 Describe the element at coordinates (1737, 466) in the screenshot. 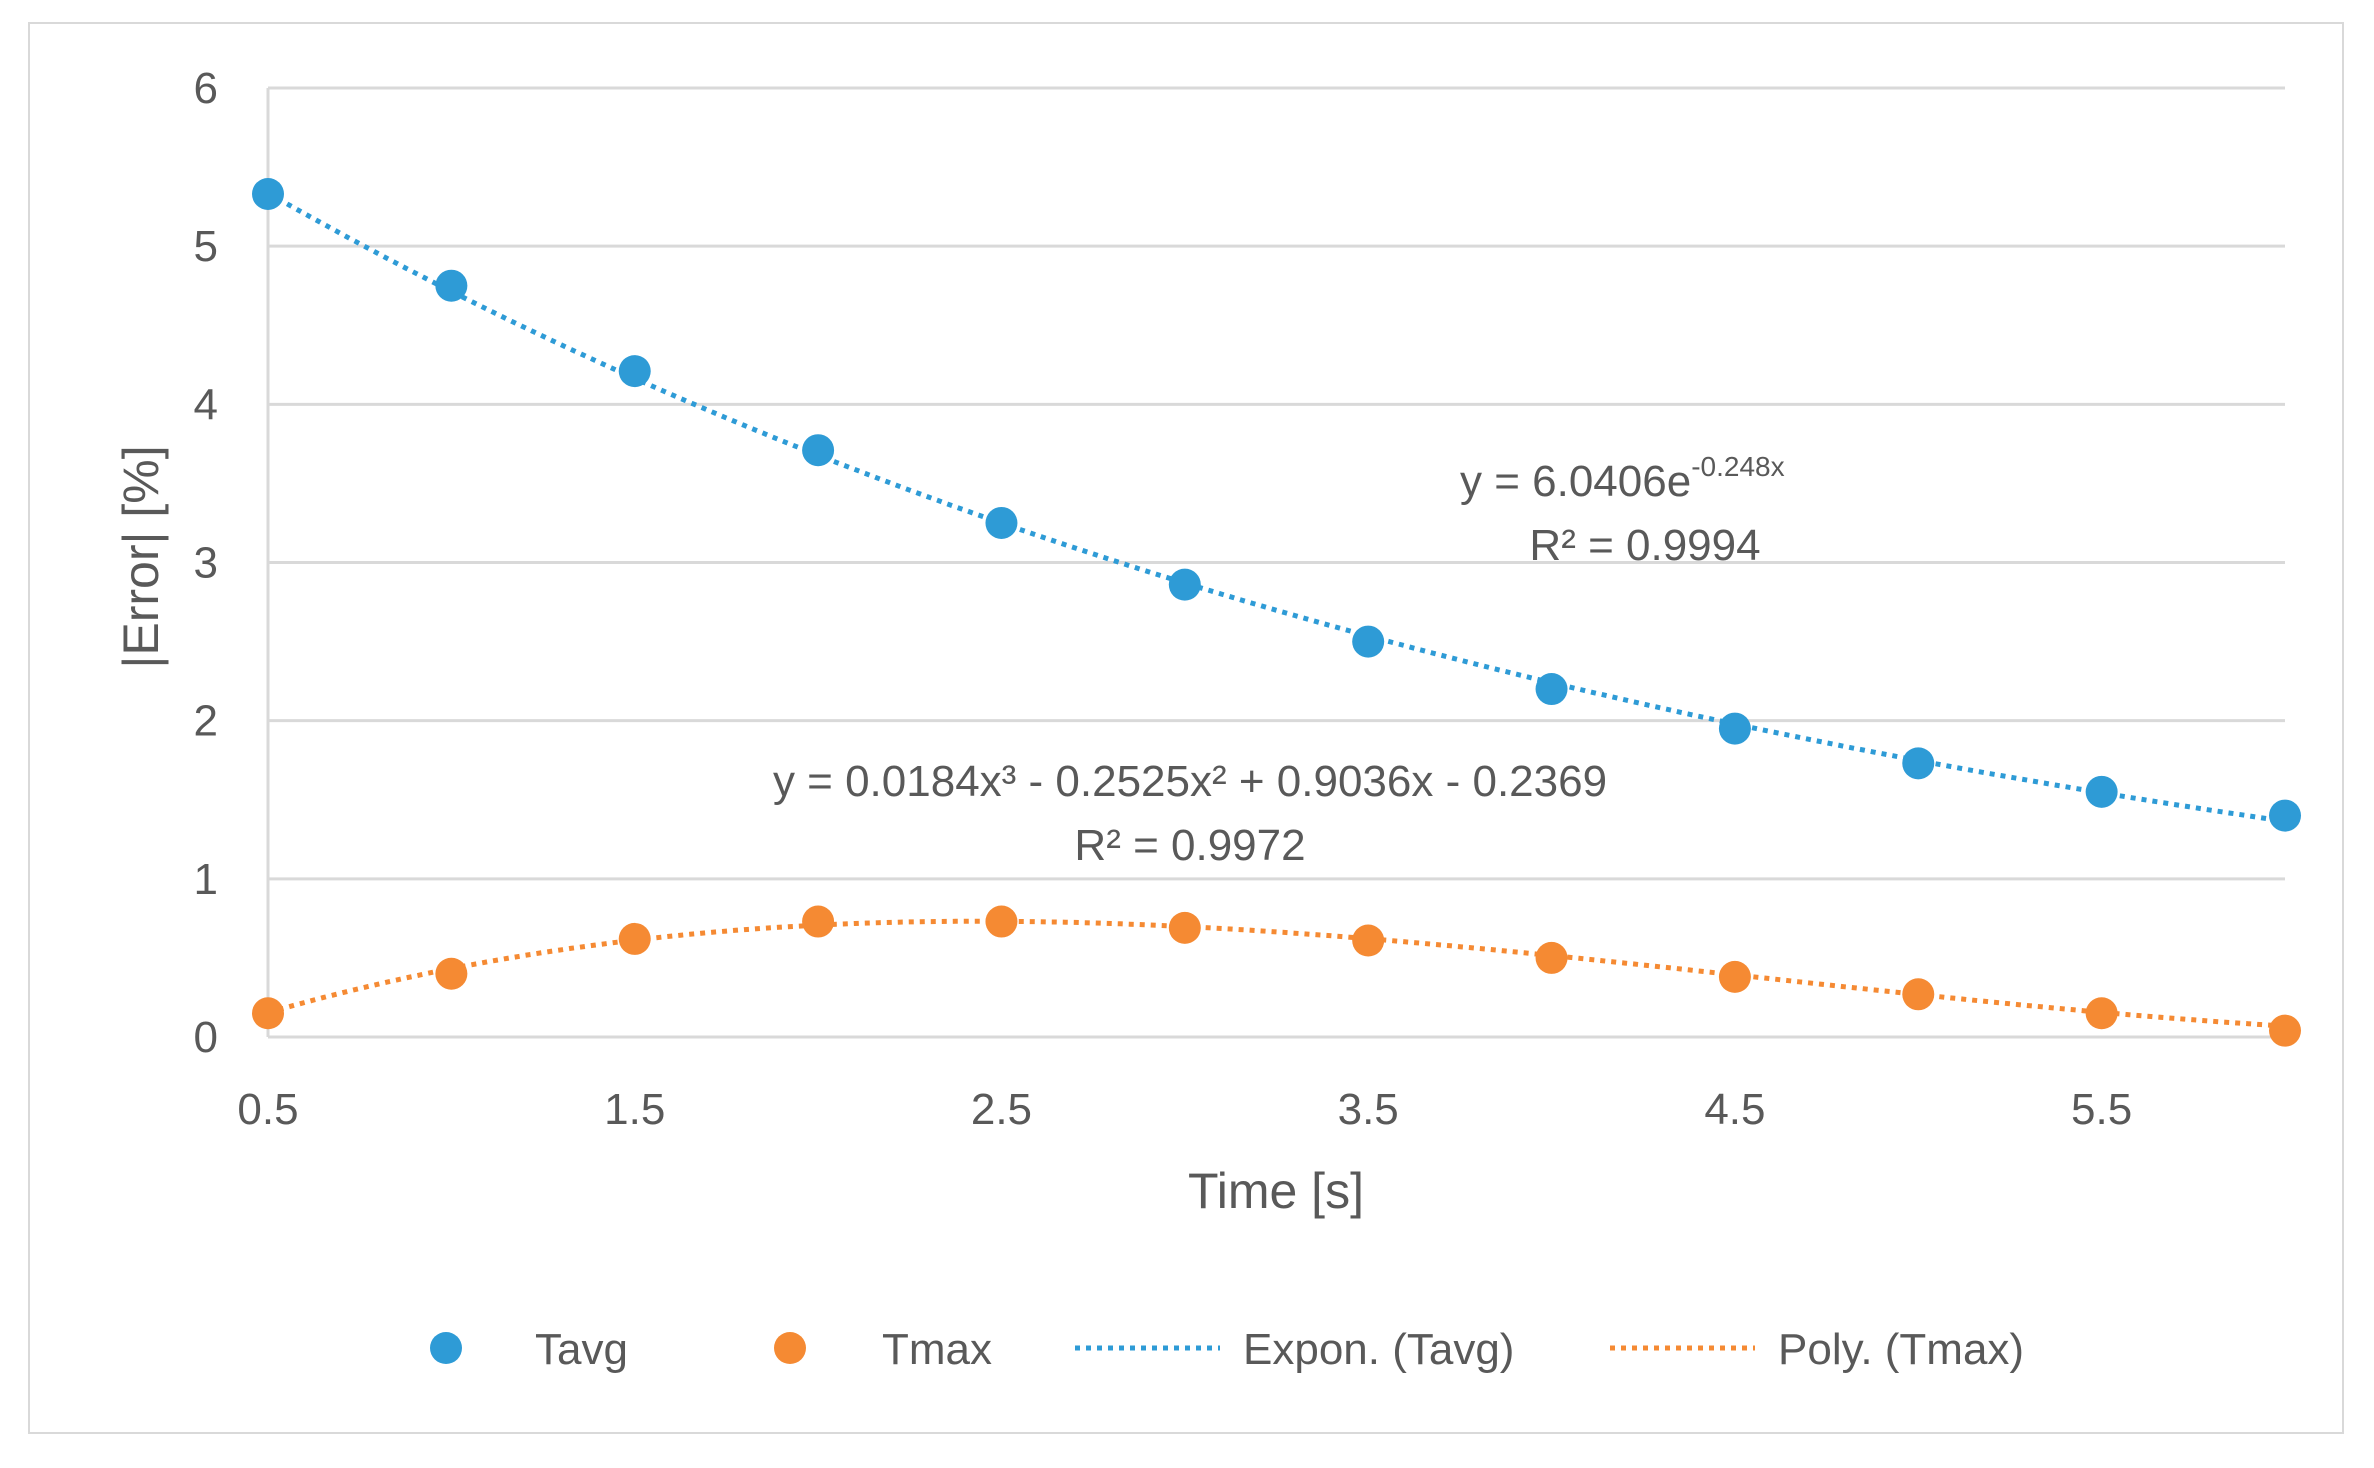

I see `exp-equation-exponent: -0.248x` at that location.